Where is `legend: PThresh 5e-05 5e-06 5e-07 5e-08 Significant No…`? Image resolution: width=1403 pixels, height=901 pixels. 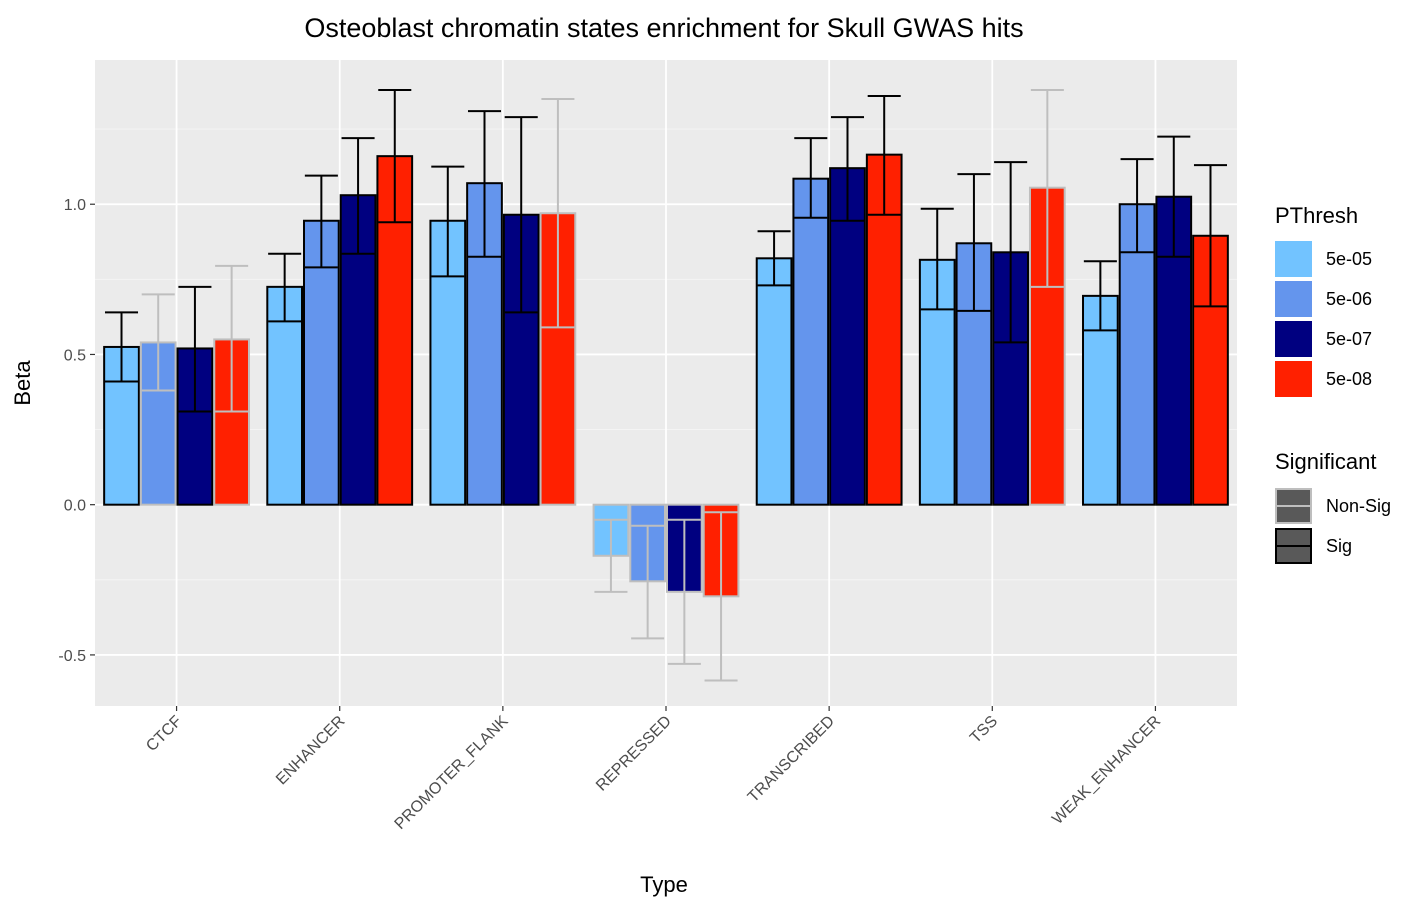 legend: PThresh 5e-05 5e-06 5e-07 5e-08 Significant No… is located at coordinates (1333, 383).